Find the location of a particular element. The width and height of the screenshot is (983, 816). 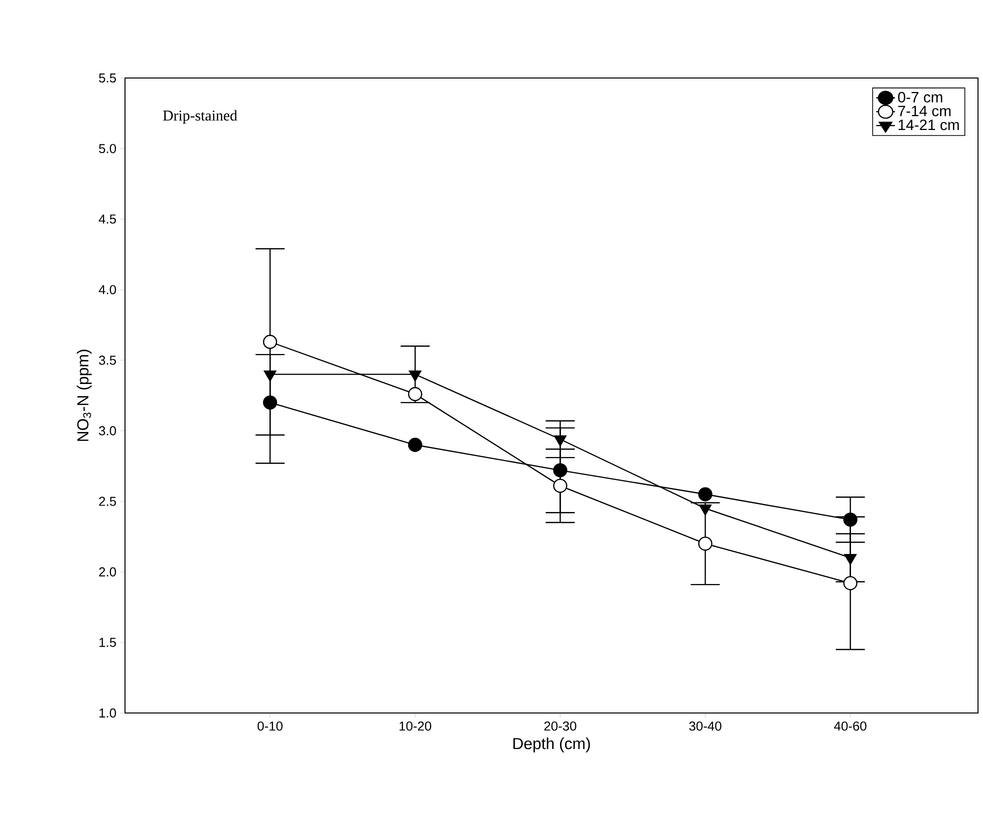

y-tick-label: 1.0 is located at coordinates (107, 713).